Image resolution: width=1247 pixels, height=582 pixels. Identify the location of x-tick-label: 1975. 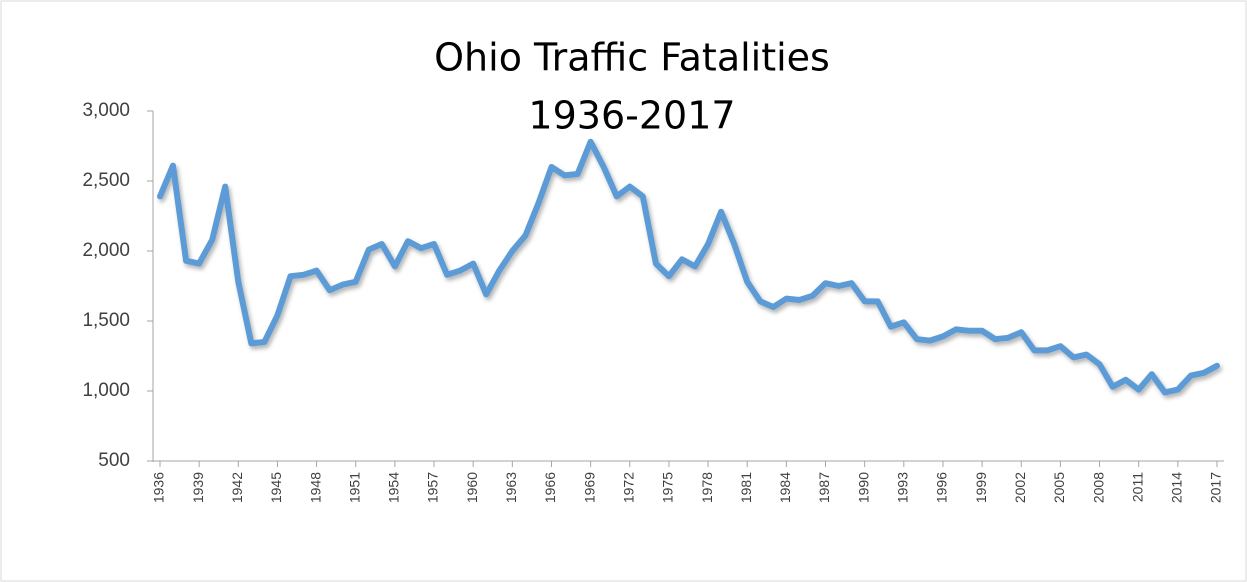
(668, 487).